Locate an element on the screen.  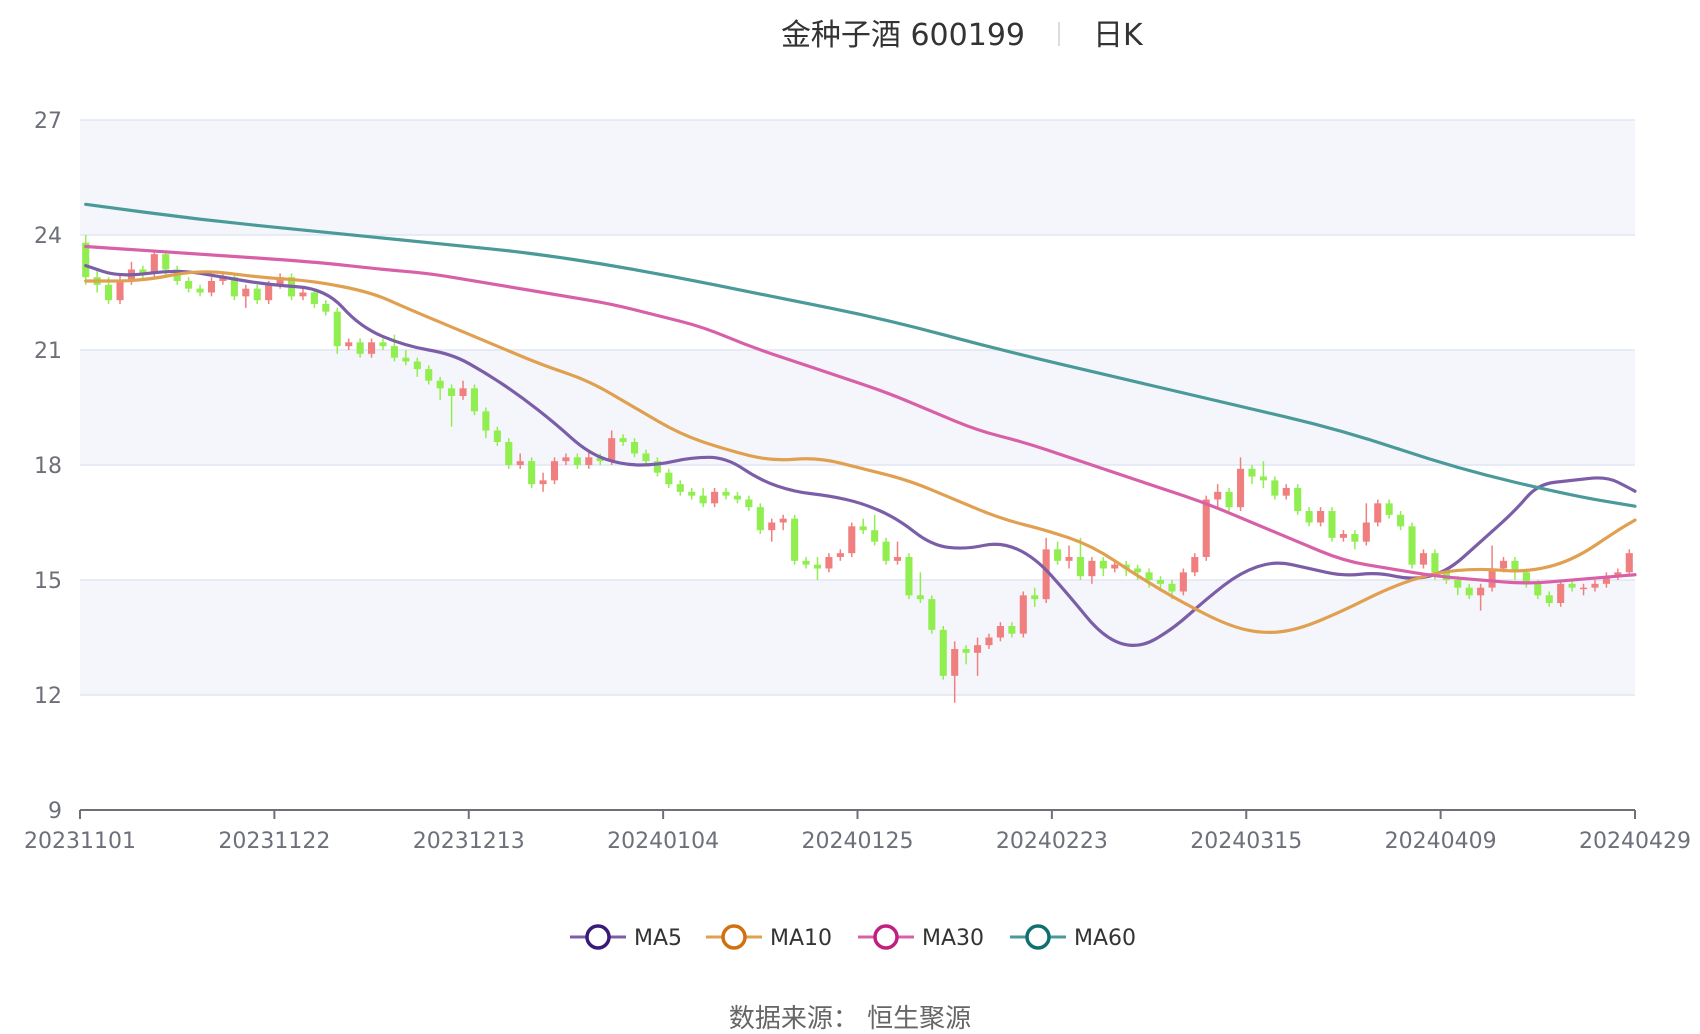
chart-period: 日K is located at coordinates (1118, 35).